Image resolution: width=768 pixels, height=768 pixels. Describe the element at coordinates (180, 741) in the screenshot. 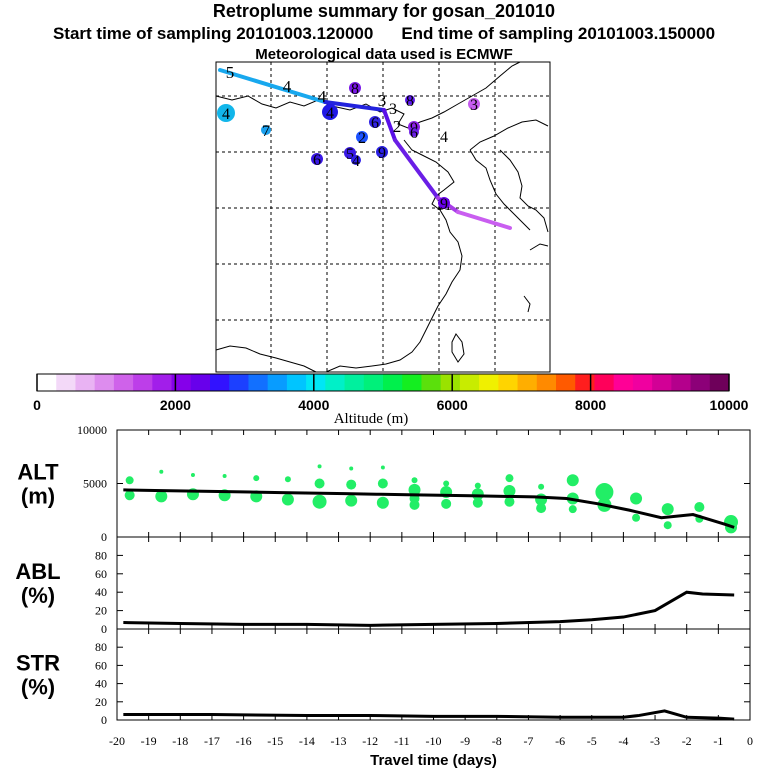

I see `x-tick-label: -18` at that location.